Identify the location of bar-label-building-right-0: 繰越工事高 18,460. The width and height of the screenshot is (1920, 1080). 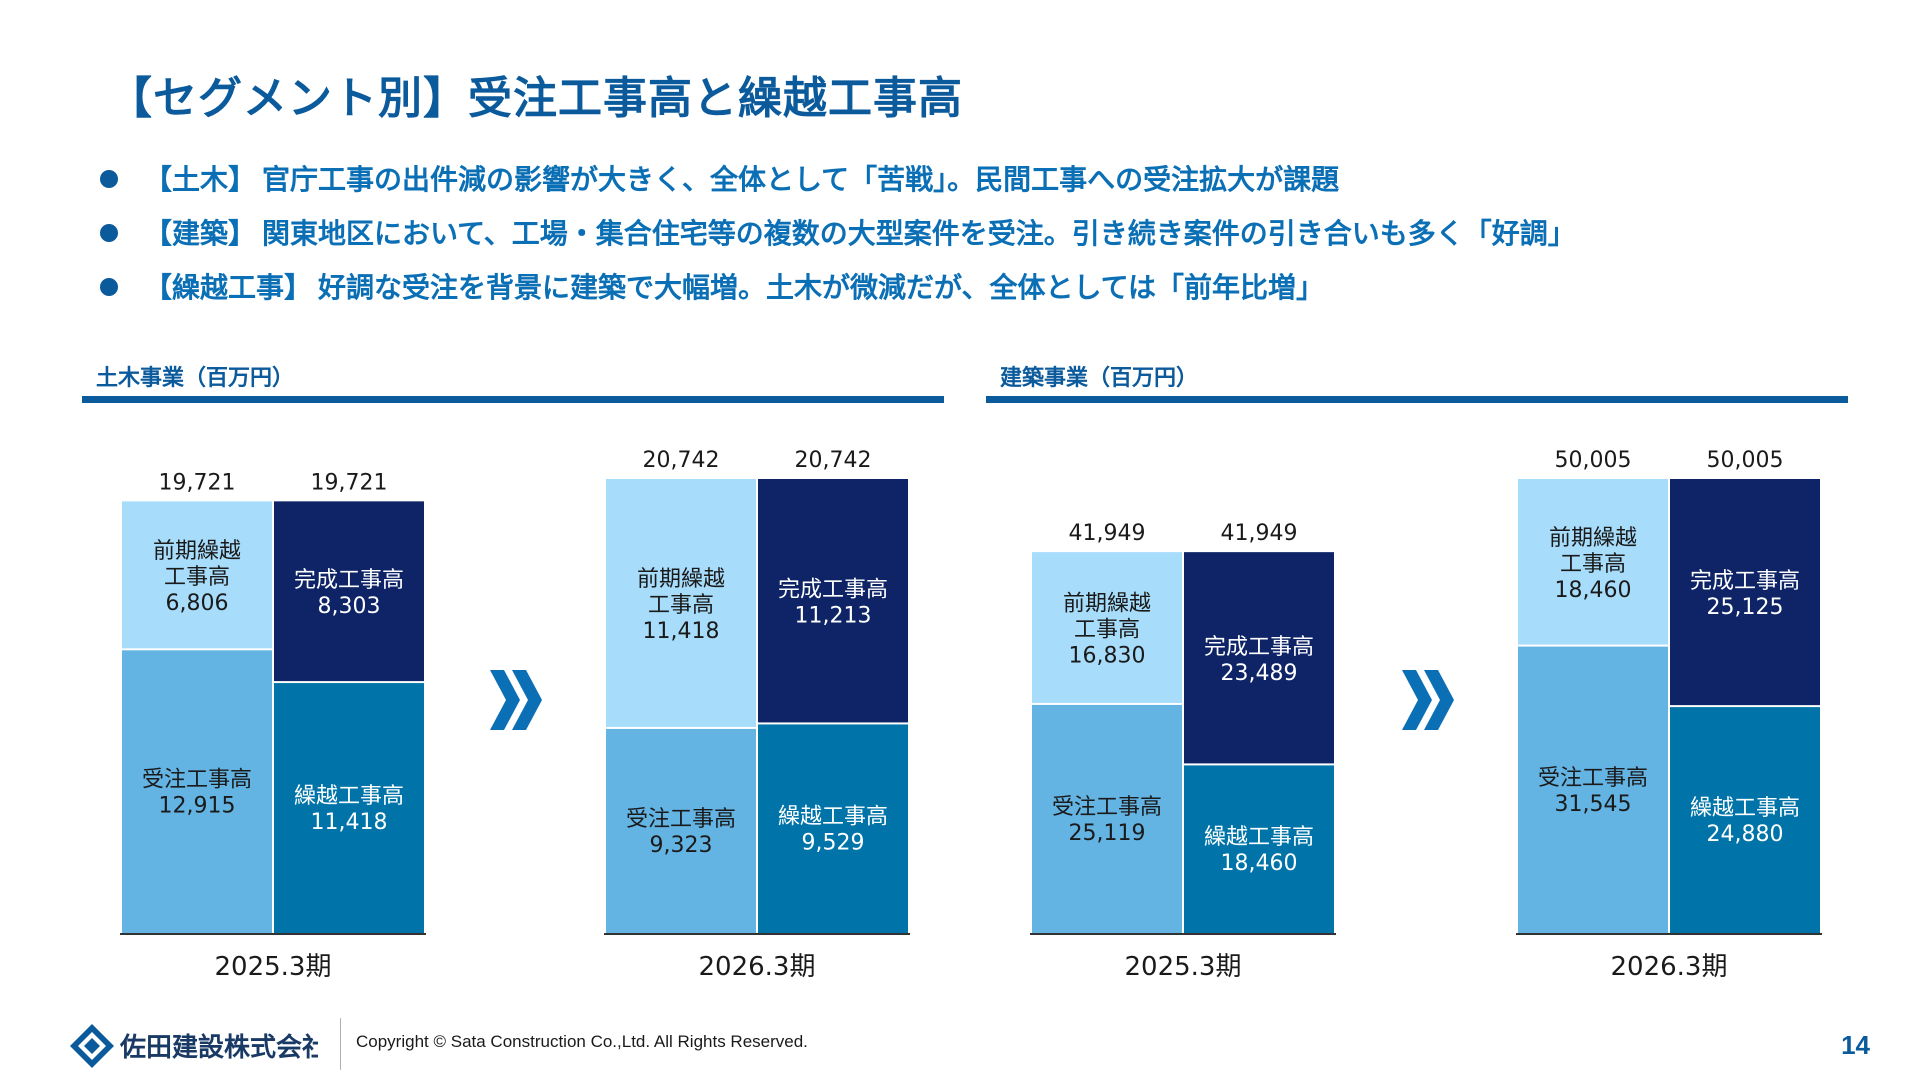
(1259, 850).